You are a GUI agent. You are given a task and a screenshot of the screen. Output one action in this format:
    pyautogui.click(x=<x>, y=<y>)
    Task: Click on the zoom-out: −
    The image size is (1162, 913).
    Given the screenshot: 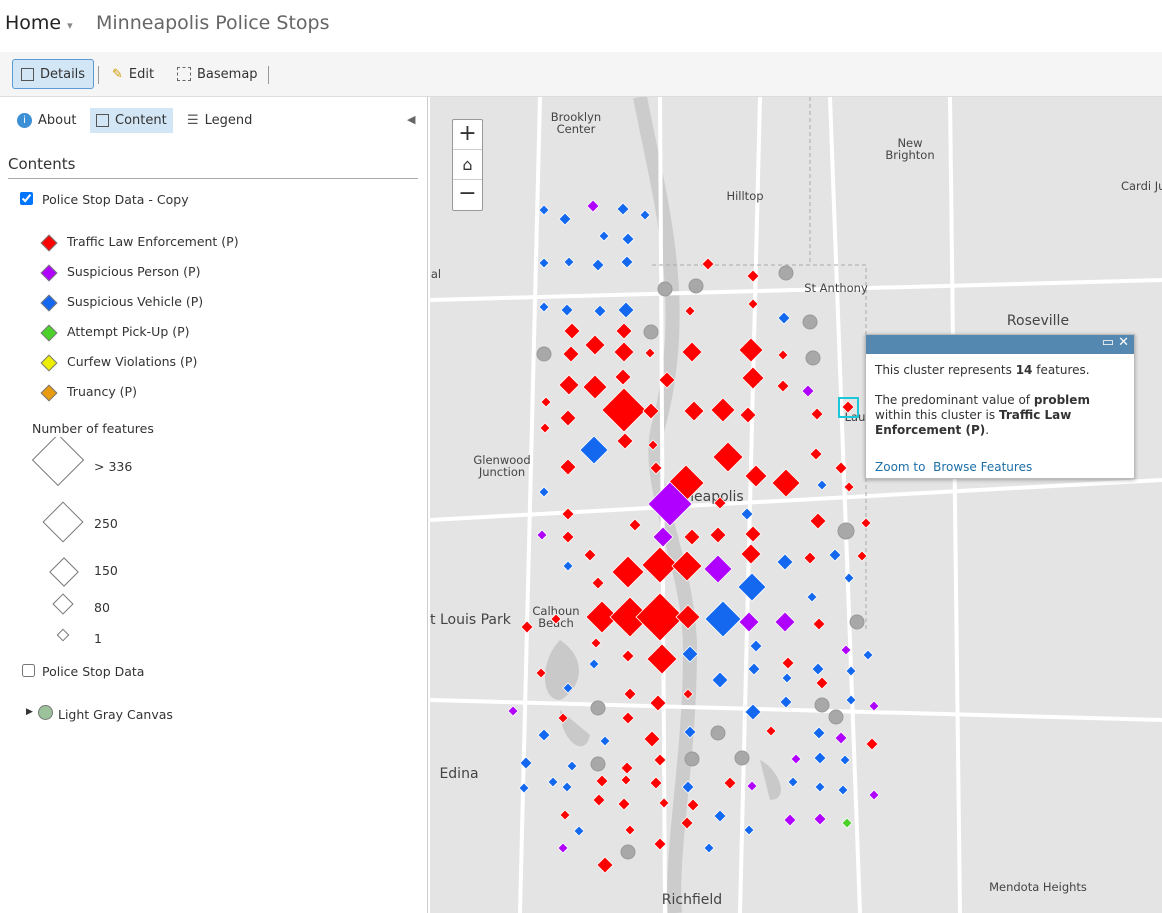 What is the action you would take?
    pyautogui.click(x=467, y=193)
    